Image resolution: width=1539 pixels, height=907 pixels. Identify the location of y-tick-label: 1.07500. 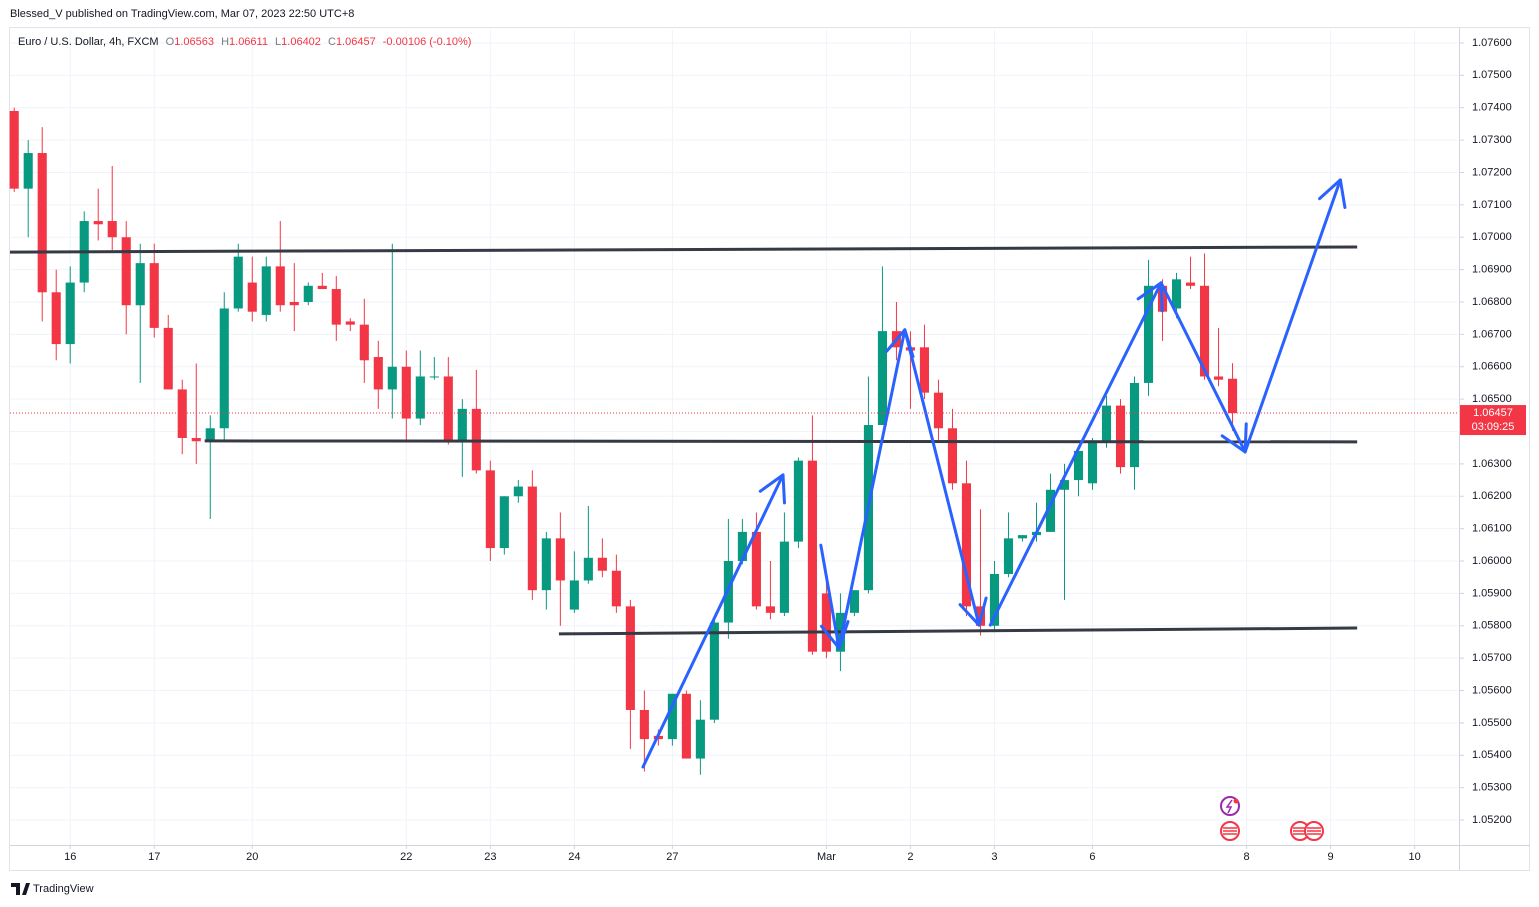
(1492, 75).